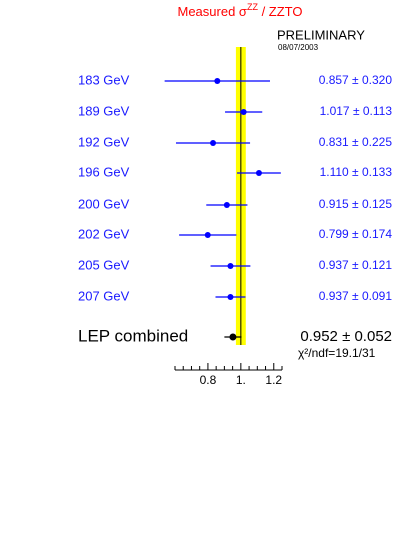 The width and height of the screenshot is (417, 540). I want to click on title-sup: ZZ, so click(252, 7).